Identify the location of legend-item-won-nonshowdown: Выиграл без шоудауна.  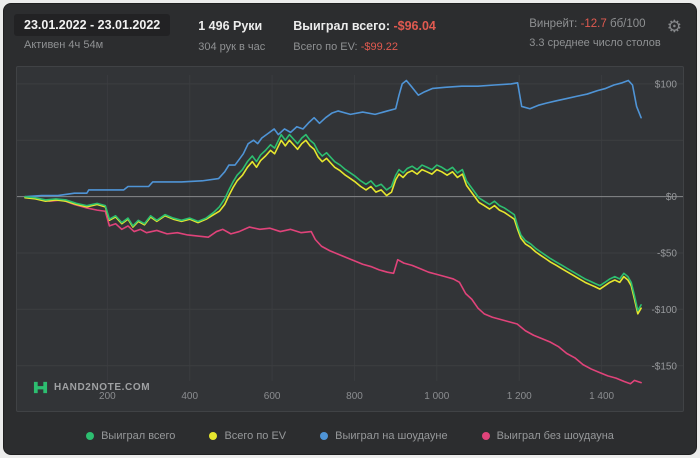
(547, 436).